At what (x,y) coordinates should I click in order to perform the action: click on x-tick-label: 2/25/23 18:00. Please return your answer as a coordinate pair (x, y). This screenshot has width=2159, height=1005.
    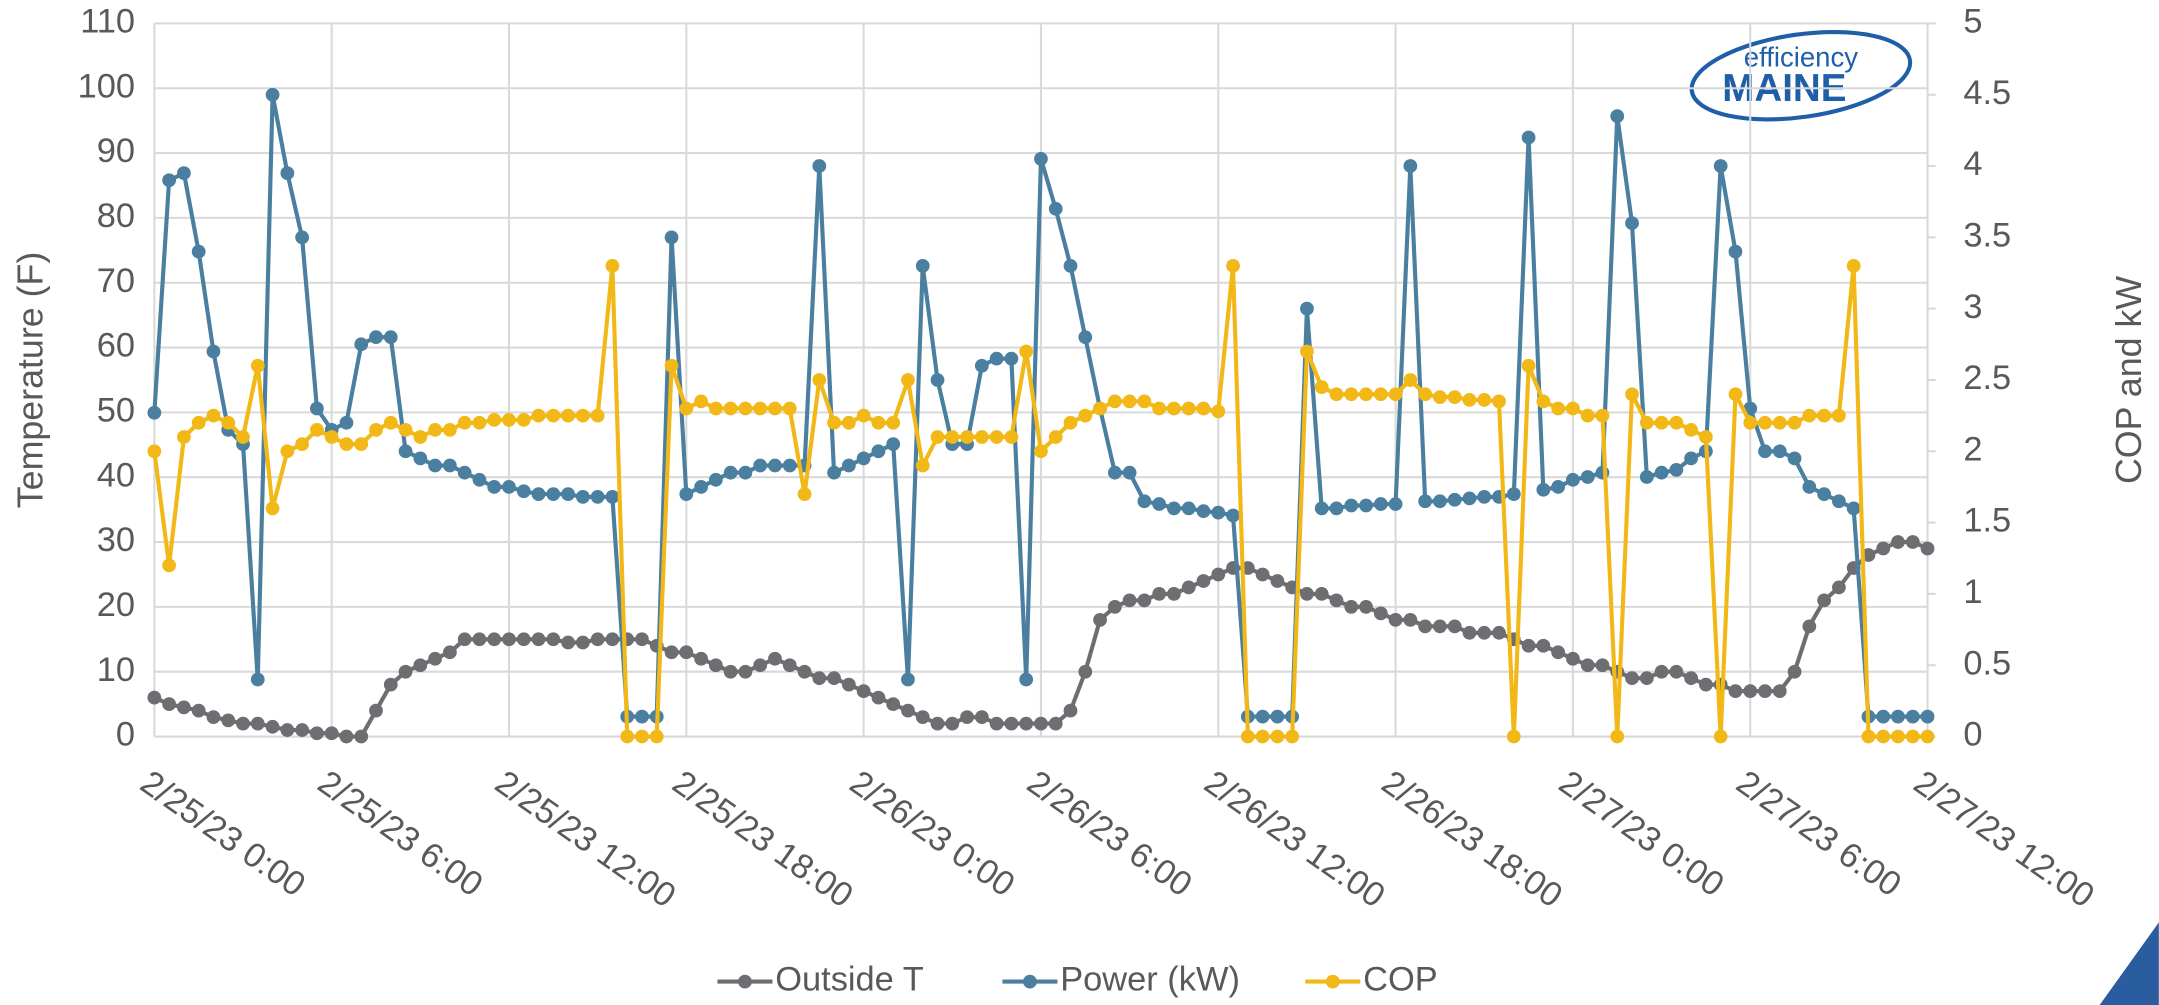
    Looking at the image, I should click on (762, 839).